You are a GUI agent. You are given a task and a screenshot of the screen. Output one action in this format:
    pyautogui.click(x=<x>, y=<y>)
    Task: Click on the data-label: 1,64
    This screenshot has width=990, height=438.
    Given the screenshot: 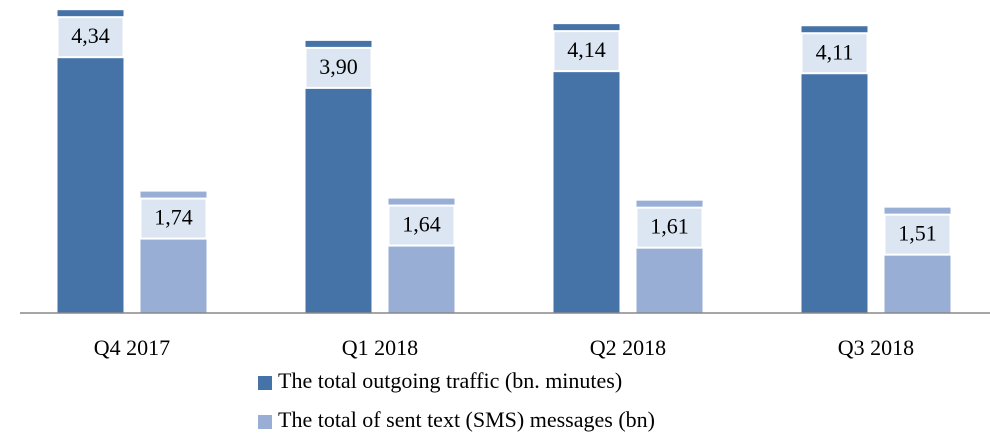 What is the action you would take?
    pyautogui.click(x=421, y=224)
    